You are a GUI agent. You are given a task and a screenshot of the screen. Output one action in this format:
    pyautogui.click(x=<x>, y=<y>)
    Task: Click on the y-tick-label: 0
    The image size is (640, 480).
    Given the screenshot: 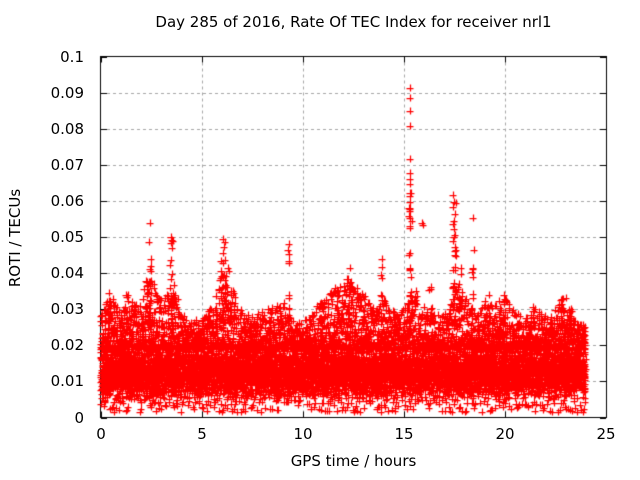 What is the action you would take?
    pyautogui.click(x=79, y=417)
    